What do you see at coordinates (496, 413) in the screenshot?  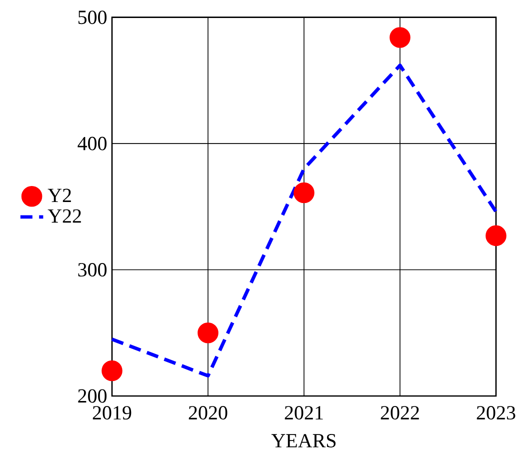 I see `x-tick-label: 2023` at bounding box center [496, 413].